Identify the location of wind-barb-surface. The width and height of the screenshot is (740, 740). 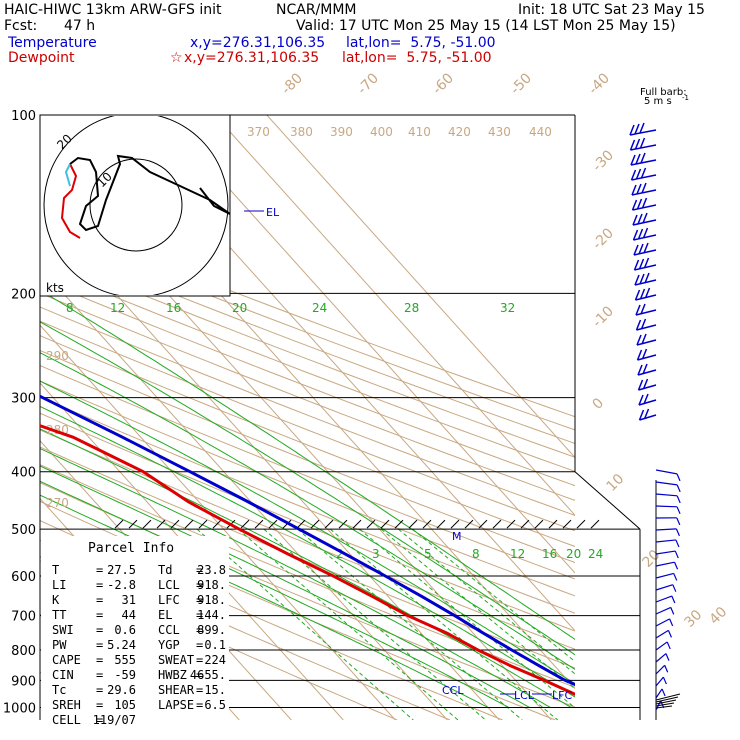
(666, 702).